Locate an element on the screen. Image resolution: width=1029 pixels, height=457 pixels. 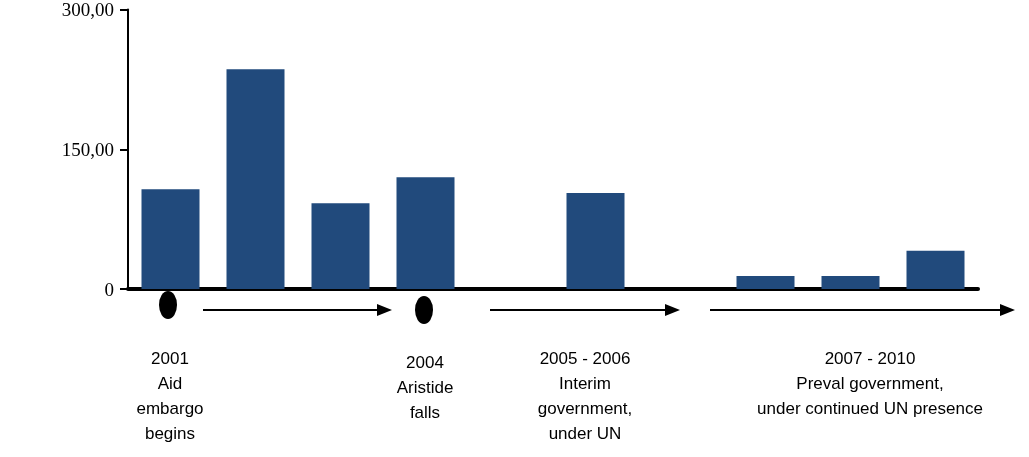
y-tick-label: 150,00 is located at coordinates (87, 149).